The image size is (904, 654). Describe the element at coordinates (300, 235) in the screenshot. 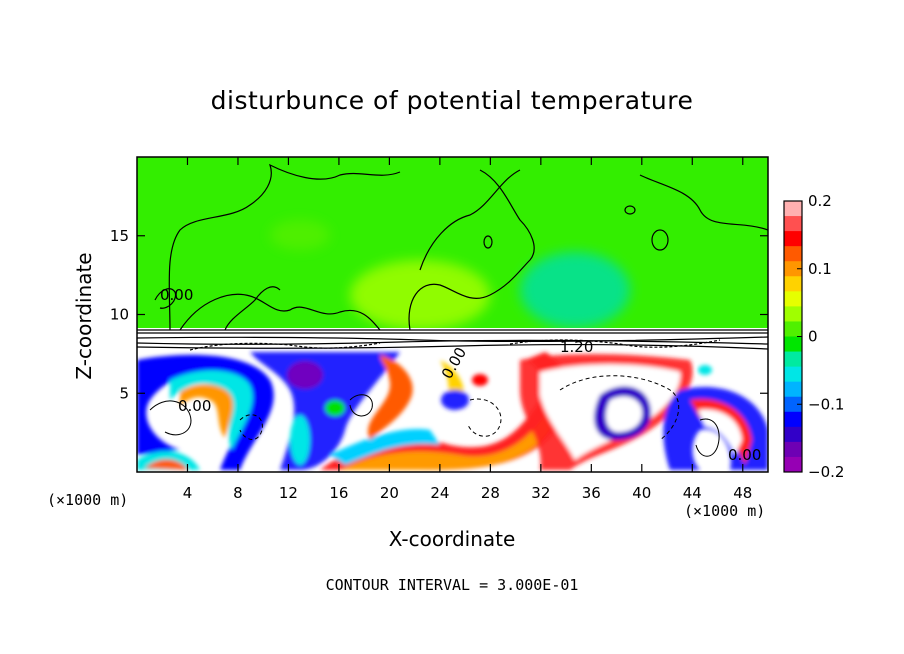

I see `light-patch` at that location.